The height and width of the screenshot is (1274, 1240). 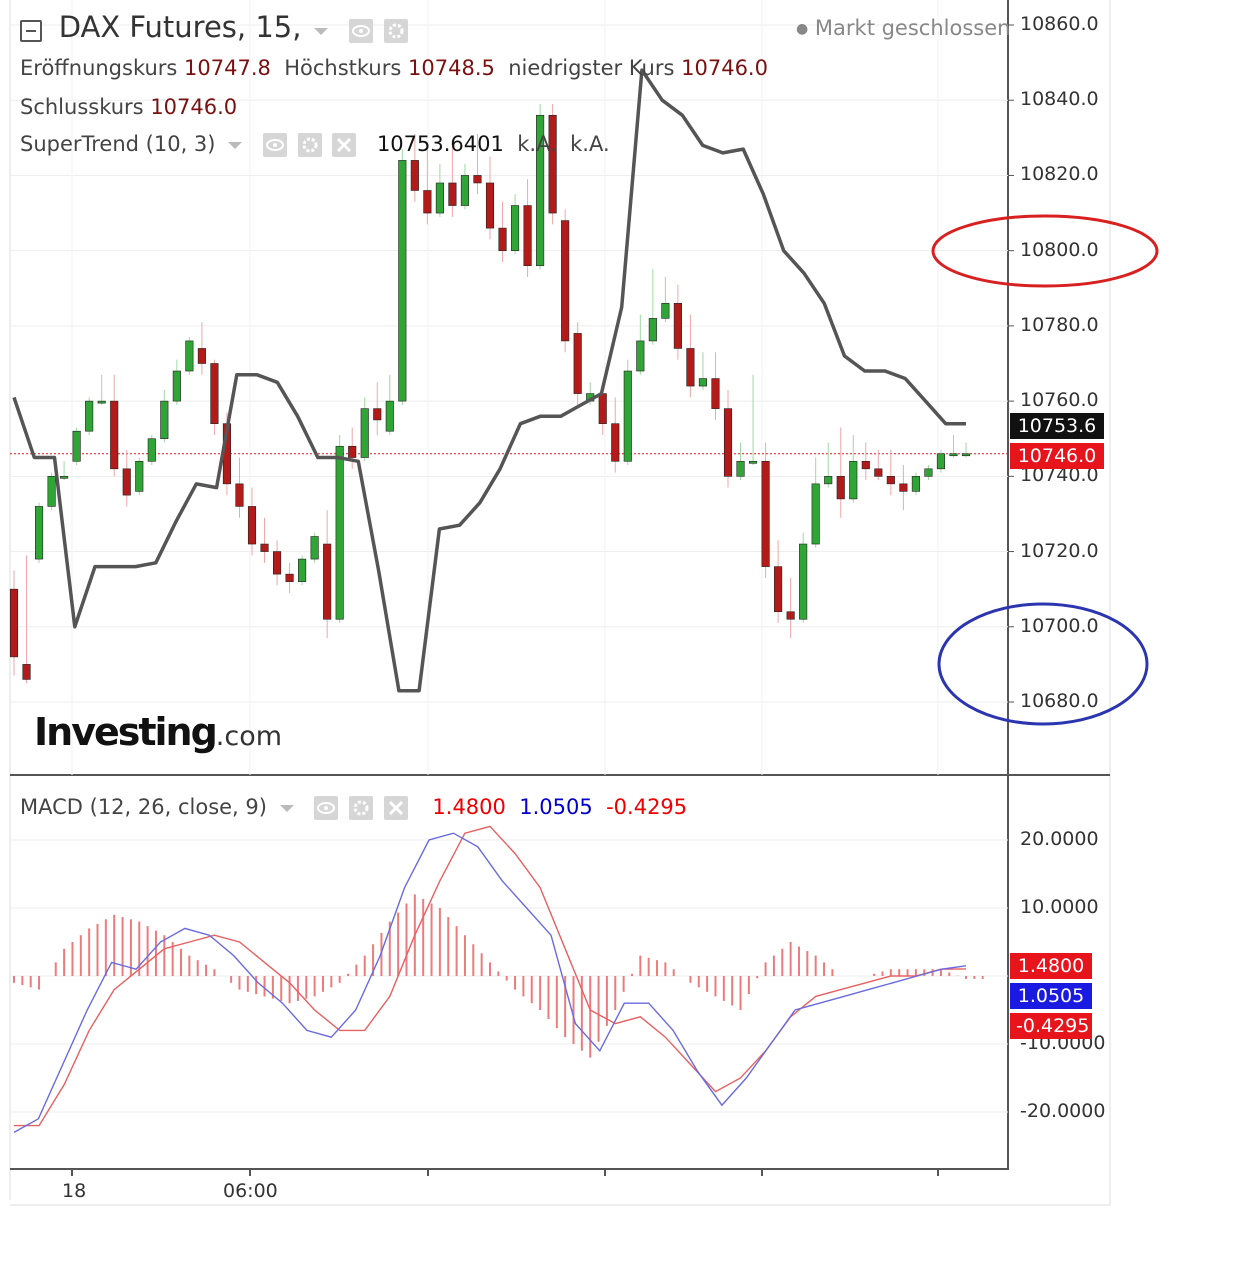 What do you see at coordinates (556, 807) in the screenshot?
I see `signal-value: 1.0505` at bounding box center [556, 807].